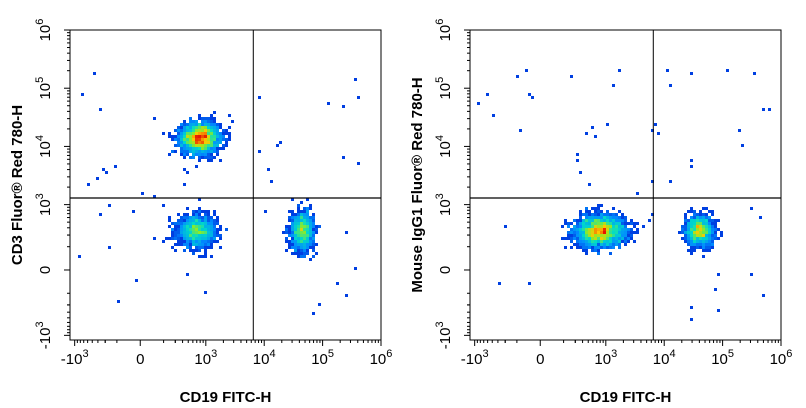 The height and width of the screenshot is (408, 806). I want to click on y-tick-label: 105, so click(44, 88).